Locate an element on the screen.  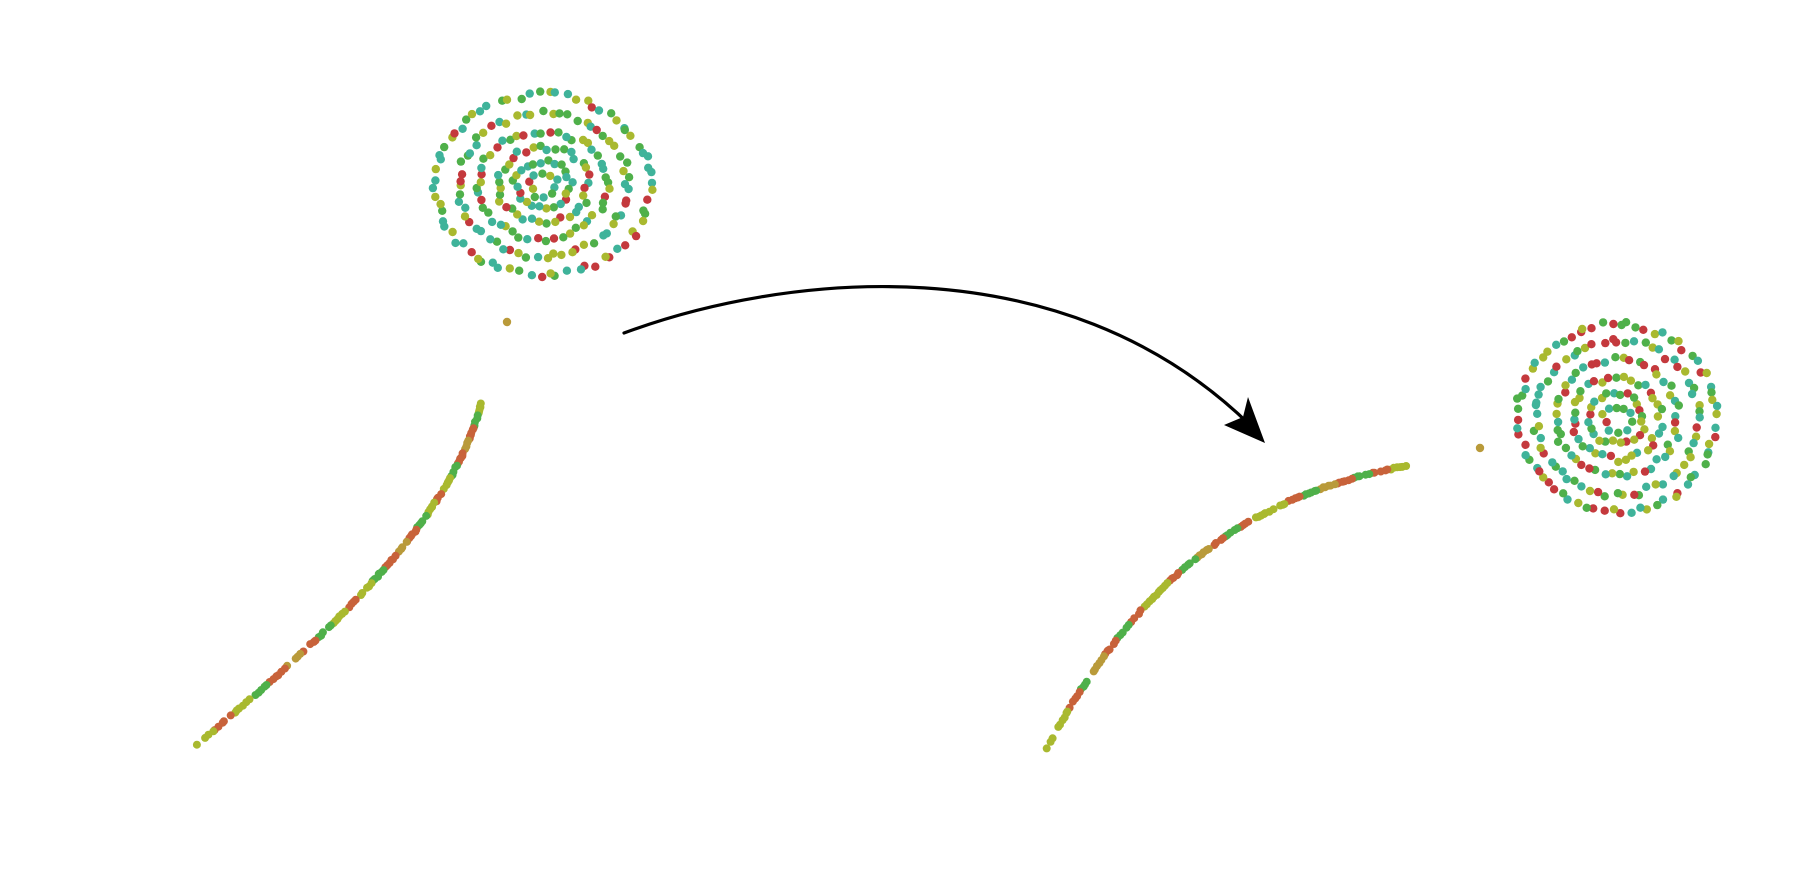
arrow-shaft is located at coordinates (937, 355).